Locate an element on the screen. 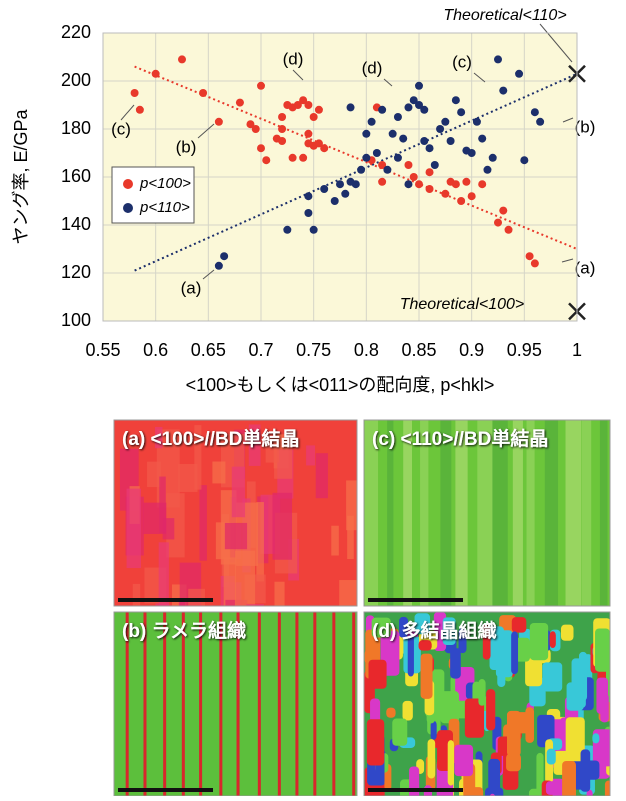  y-tick-label: 180 is located at coordinates (76, 128).